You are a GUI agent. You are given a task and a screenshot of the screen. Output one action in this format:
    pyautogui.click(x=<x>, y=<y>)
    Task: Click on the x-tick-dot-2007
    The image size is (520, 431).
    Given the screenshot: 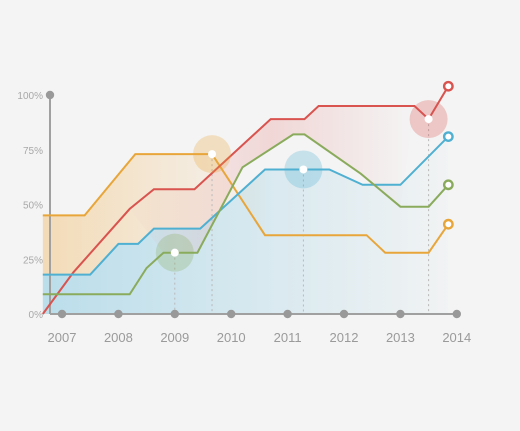 What is the action you would take?
    pyautogui.click(x=62, y=314)
    